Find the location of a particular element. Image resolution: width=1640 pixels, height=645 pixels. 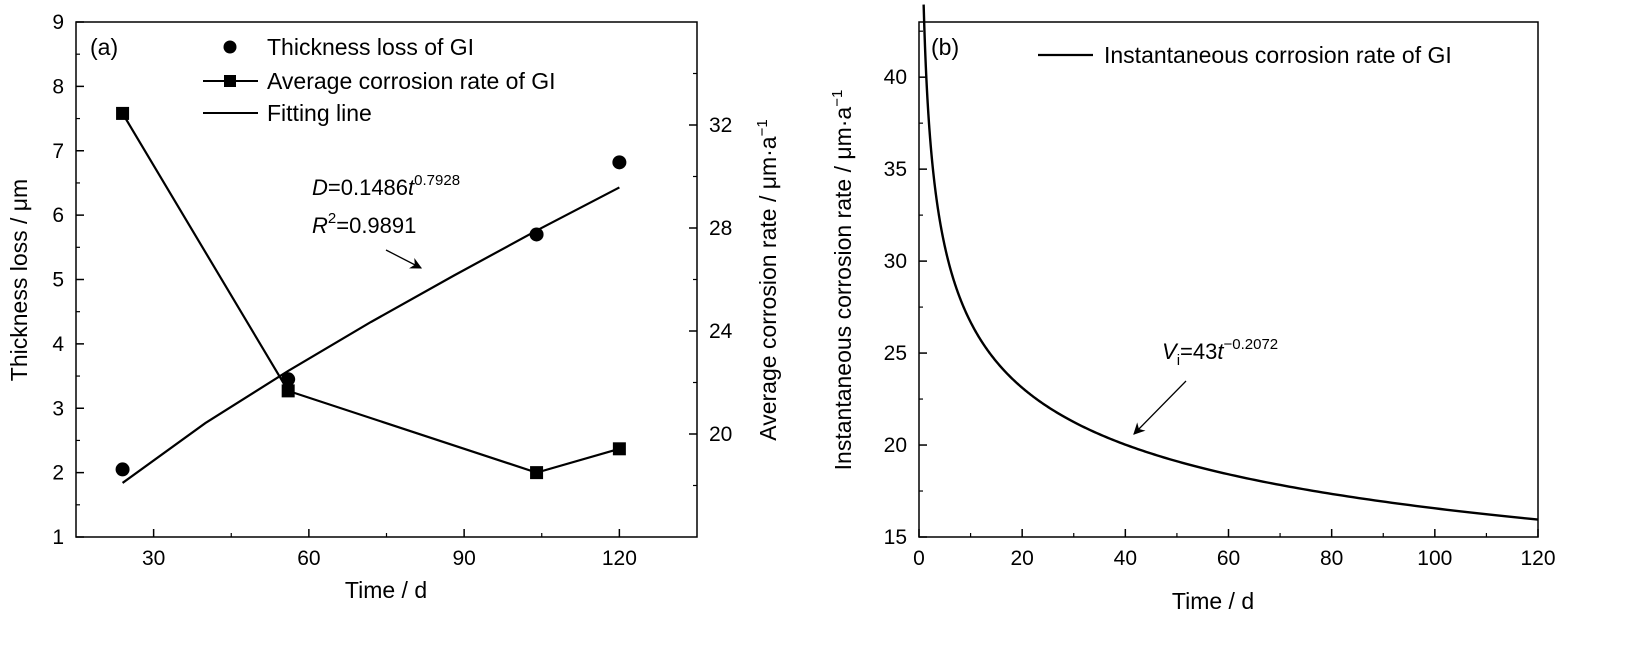

x-tick-label-a: 120 is located at coordinates (619, 558).